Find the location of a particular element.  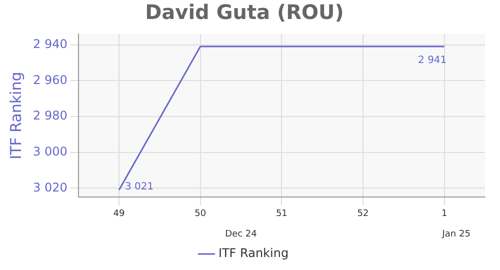

legend-label: ITF Ranking is located at coordinates (253, 253).